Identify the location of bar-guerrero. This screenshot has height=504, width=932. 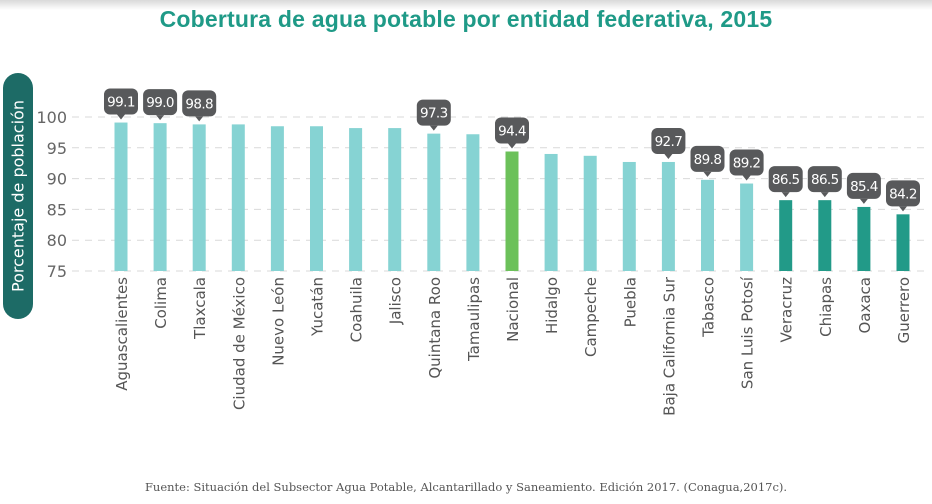
(903, 242).